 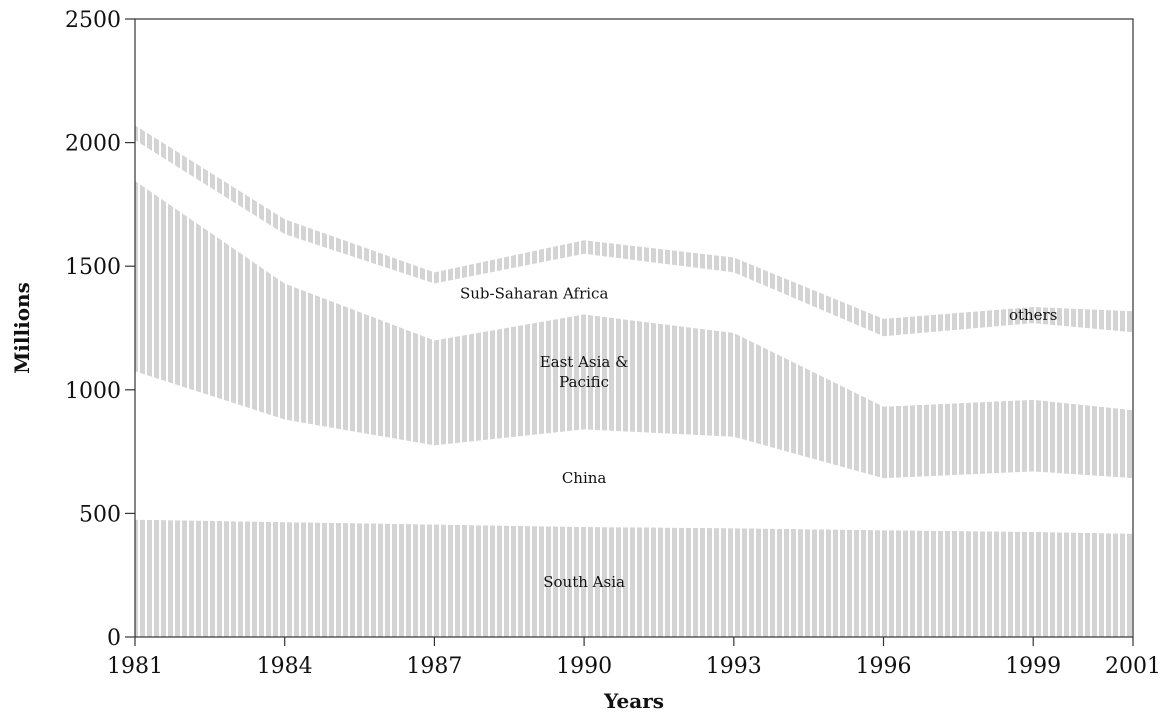 I want to click on x-tick-label-1: 1984, so click(x=285, y=666).